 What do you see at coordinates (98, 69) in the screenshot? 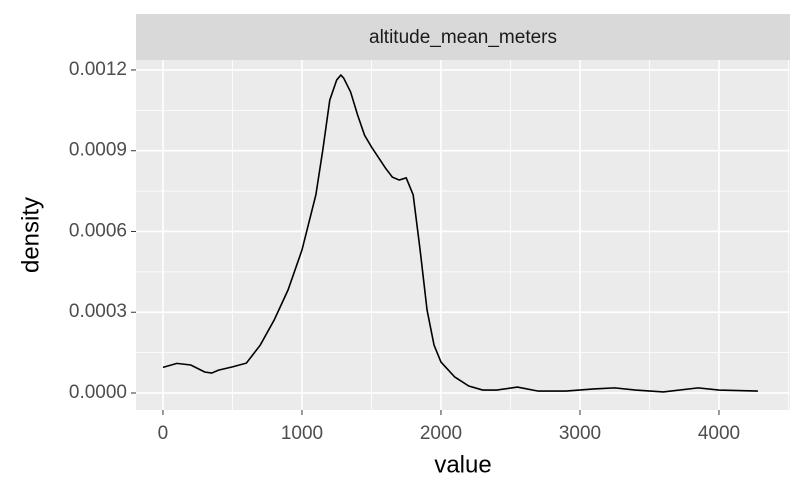
I see `y-tick-label: 0.0012` at bounding box center [98, 69].